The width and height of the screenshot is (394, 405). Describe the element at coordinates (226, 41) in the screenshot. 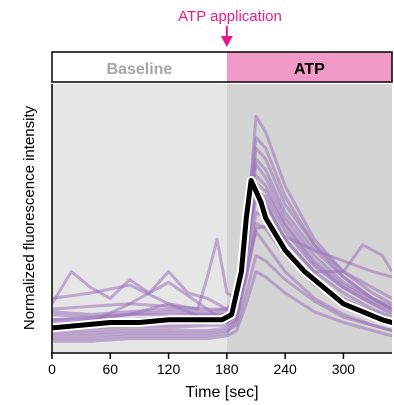

I see `annotation-arrow-head` at that location.